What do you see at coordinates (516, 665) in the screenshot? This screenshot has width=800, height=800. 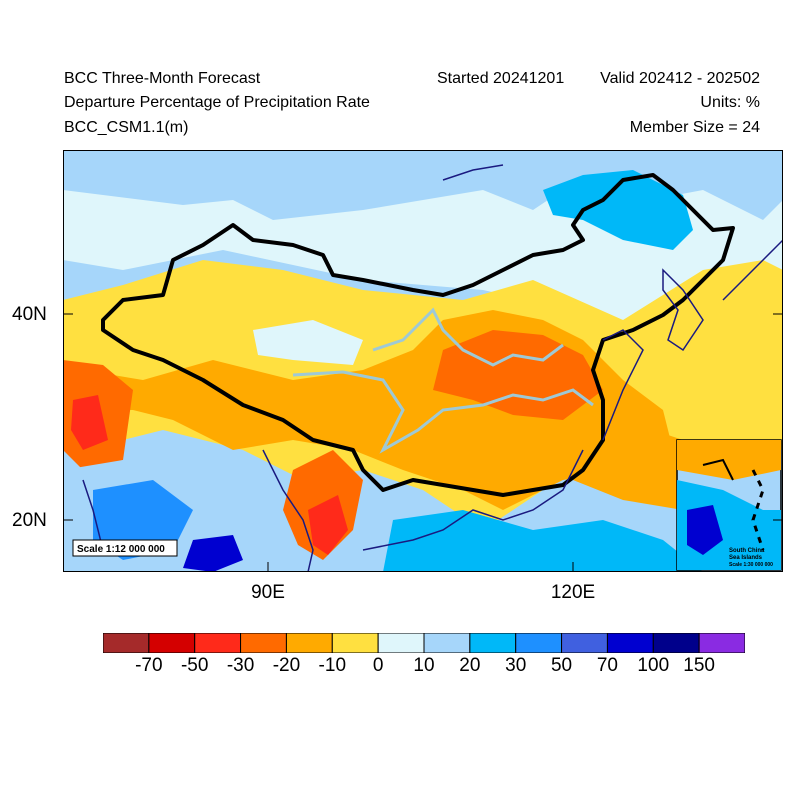 I see `legend-tick-label: 30` at bounding box center [516, 665].